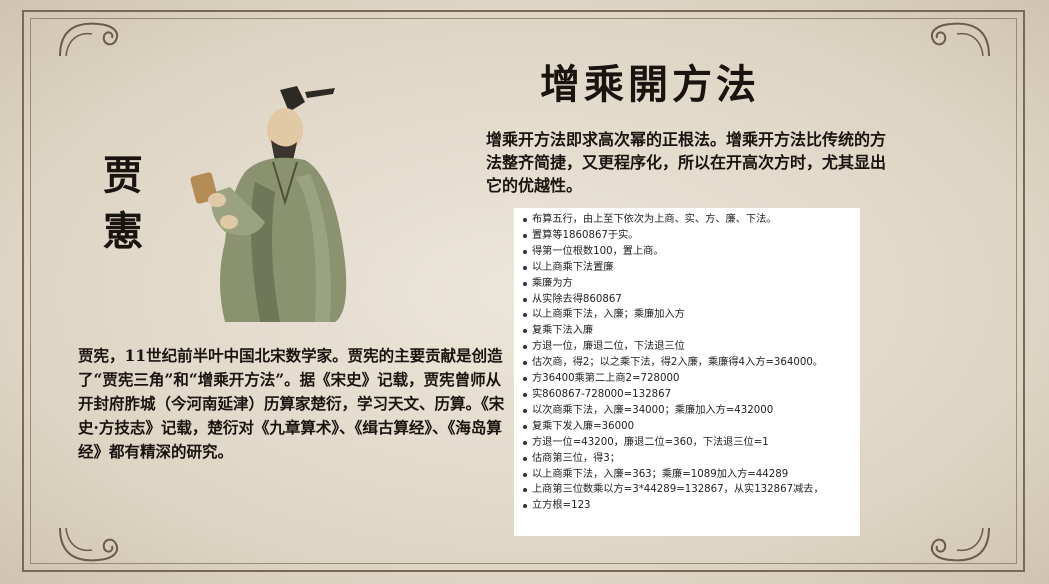 This screenshot has height=584, width=1049. I want to click on name-char-1: 贾, so click(123, 175).